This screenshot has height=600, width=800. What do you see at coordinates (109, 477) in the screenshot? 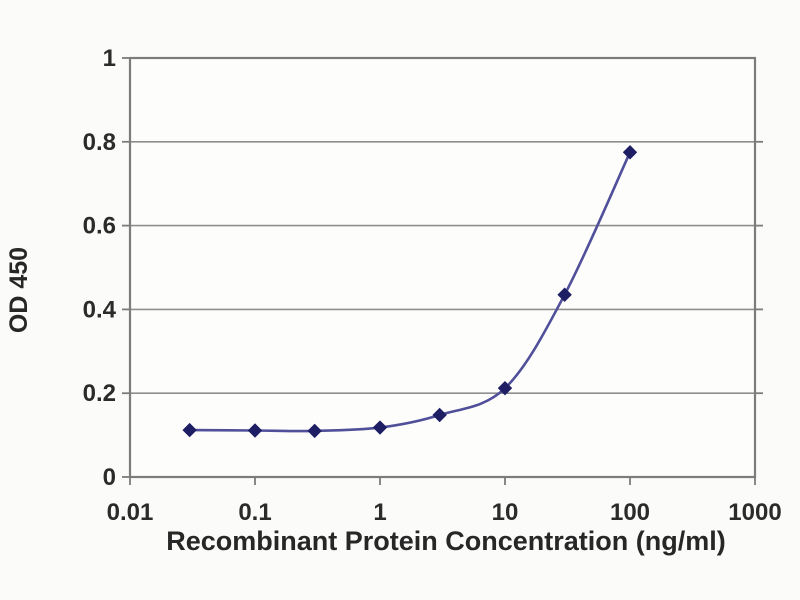
I see `y-tick-label: 0` at bounding box center [109, 477].